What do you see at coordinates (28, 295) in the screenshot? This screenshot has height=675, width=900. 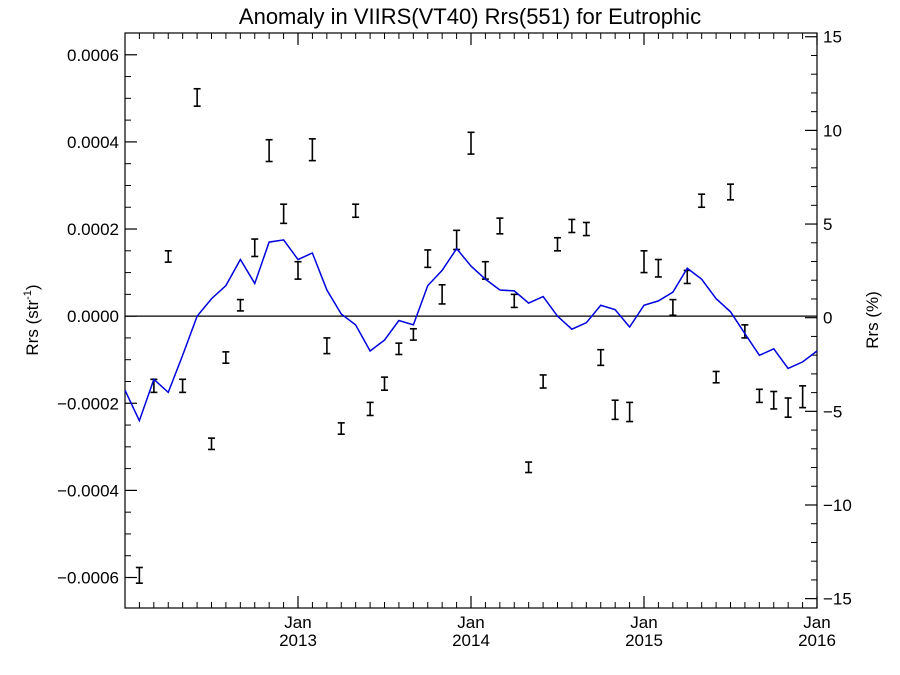 I see `left-axis-label-superscript: -1` at bounding box center [28, 295].